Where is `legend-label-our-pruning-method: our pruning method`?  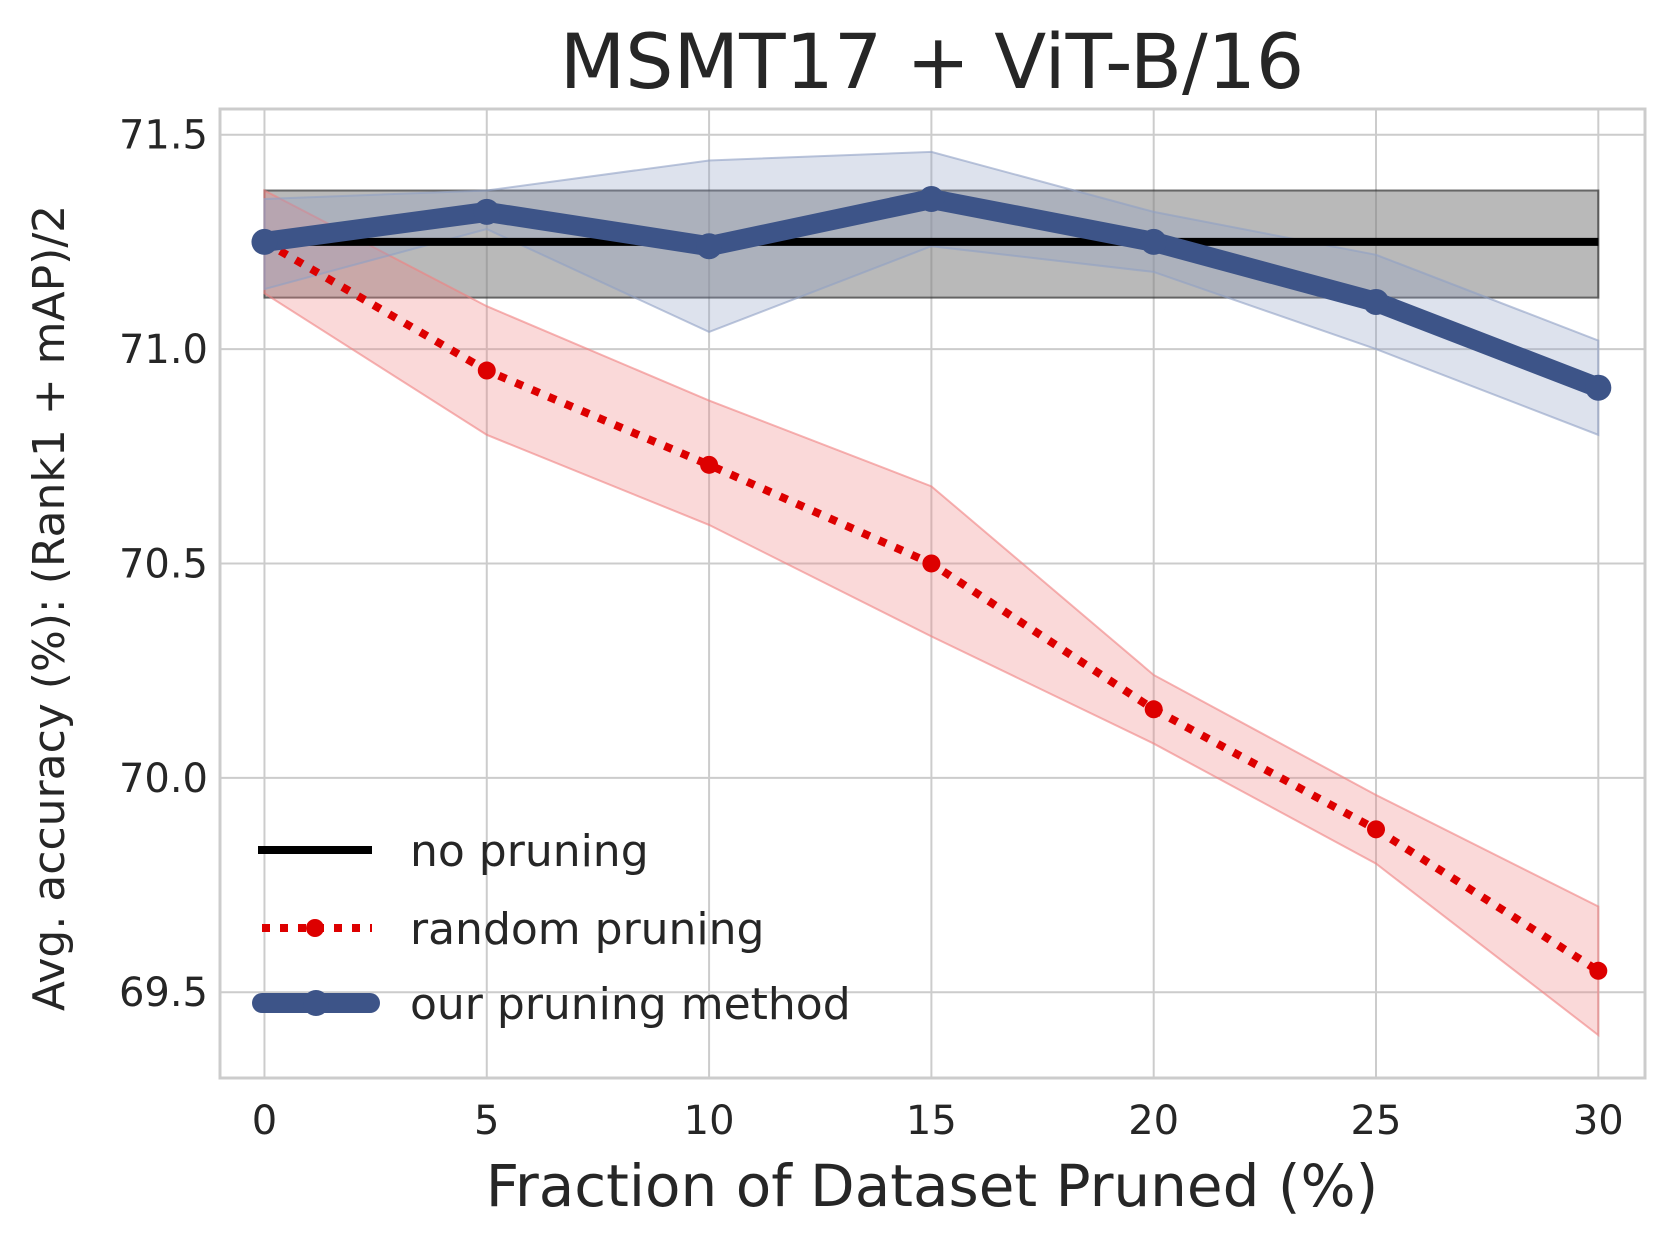
legend-label-our-pruning-method: our pruning method is located at coordinates (630, 1004).